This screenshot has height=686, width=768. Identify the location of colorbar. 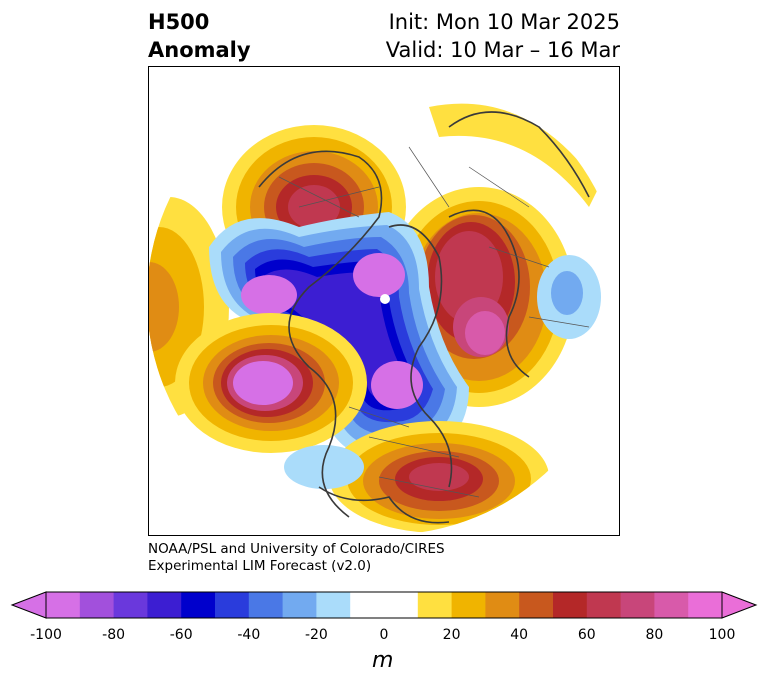
(384, 605).